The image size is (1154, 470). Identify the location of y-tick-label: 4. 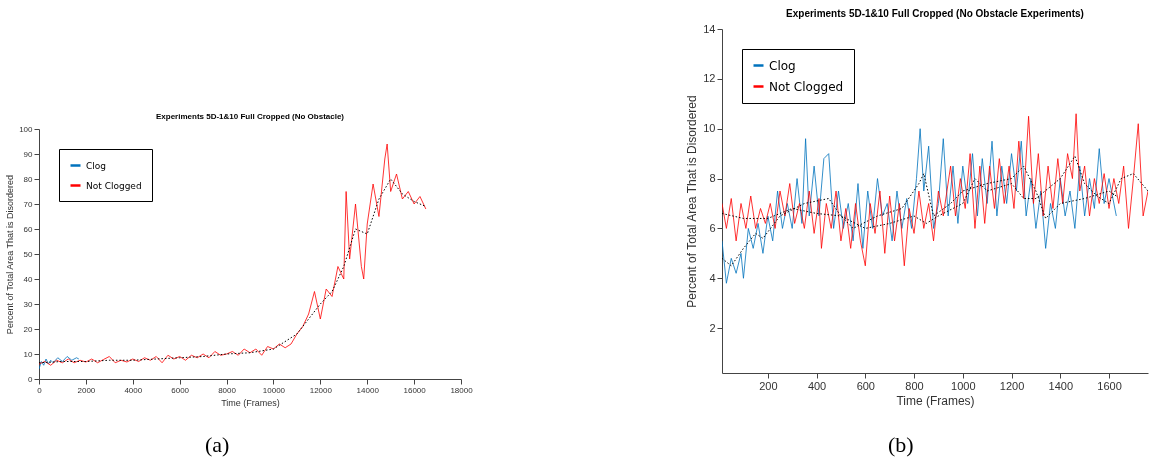
(712, 277).